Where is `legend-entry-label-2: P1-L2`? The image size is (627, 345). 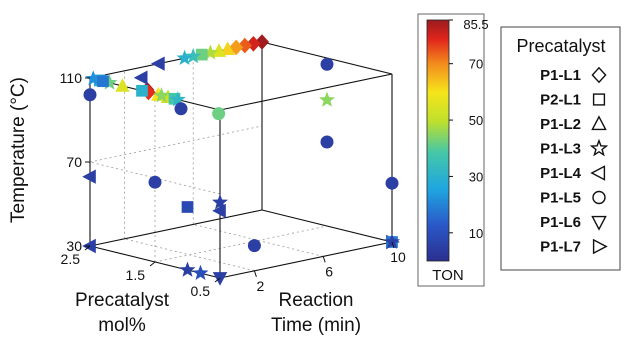
legend-entry-label-2: P1-L2 is located at coordinates (560, 124).